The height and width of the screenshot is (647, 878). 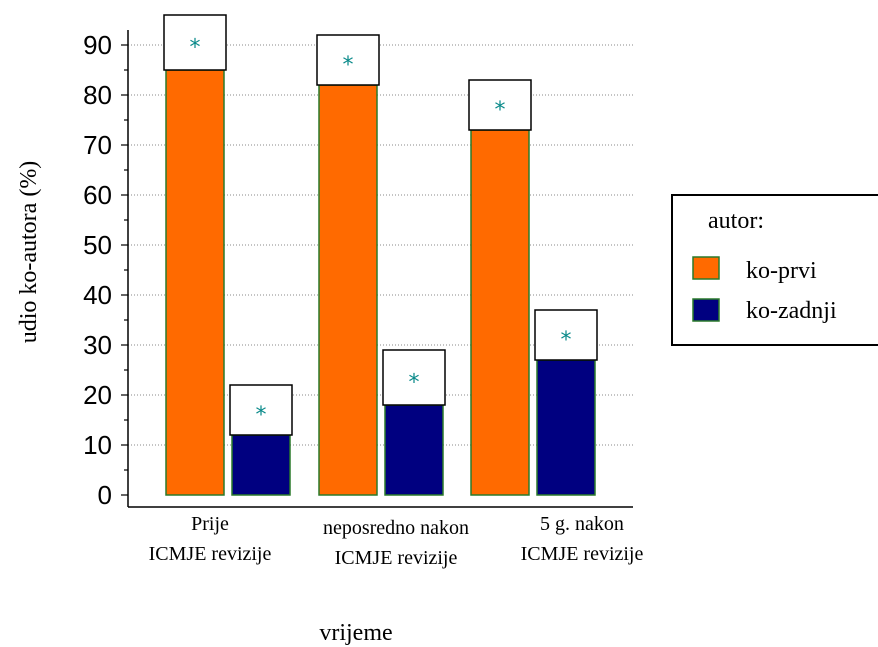 What do you see at coordinates (706, 268) in the screenshot?
I see `legend-swatch-ko-prvi` at bounding box center [706, 268].